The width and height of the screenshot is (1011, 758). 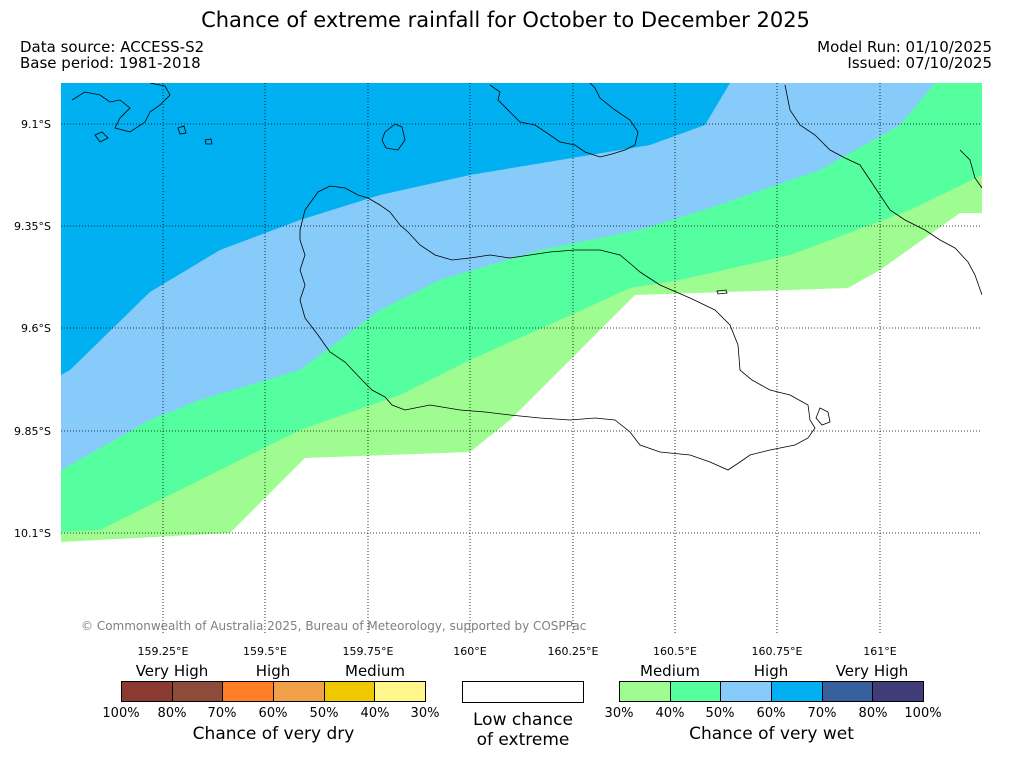 I want to click on wet-tick: 80%, so click(x=873, y=713).